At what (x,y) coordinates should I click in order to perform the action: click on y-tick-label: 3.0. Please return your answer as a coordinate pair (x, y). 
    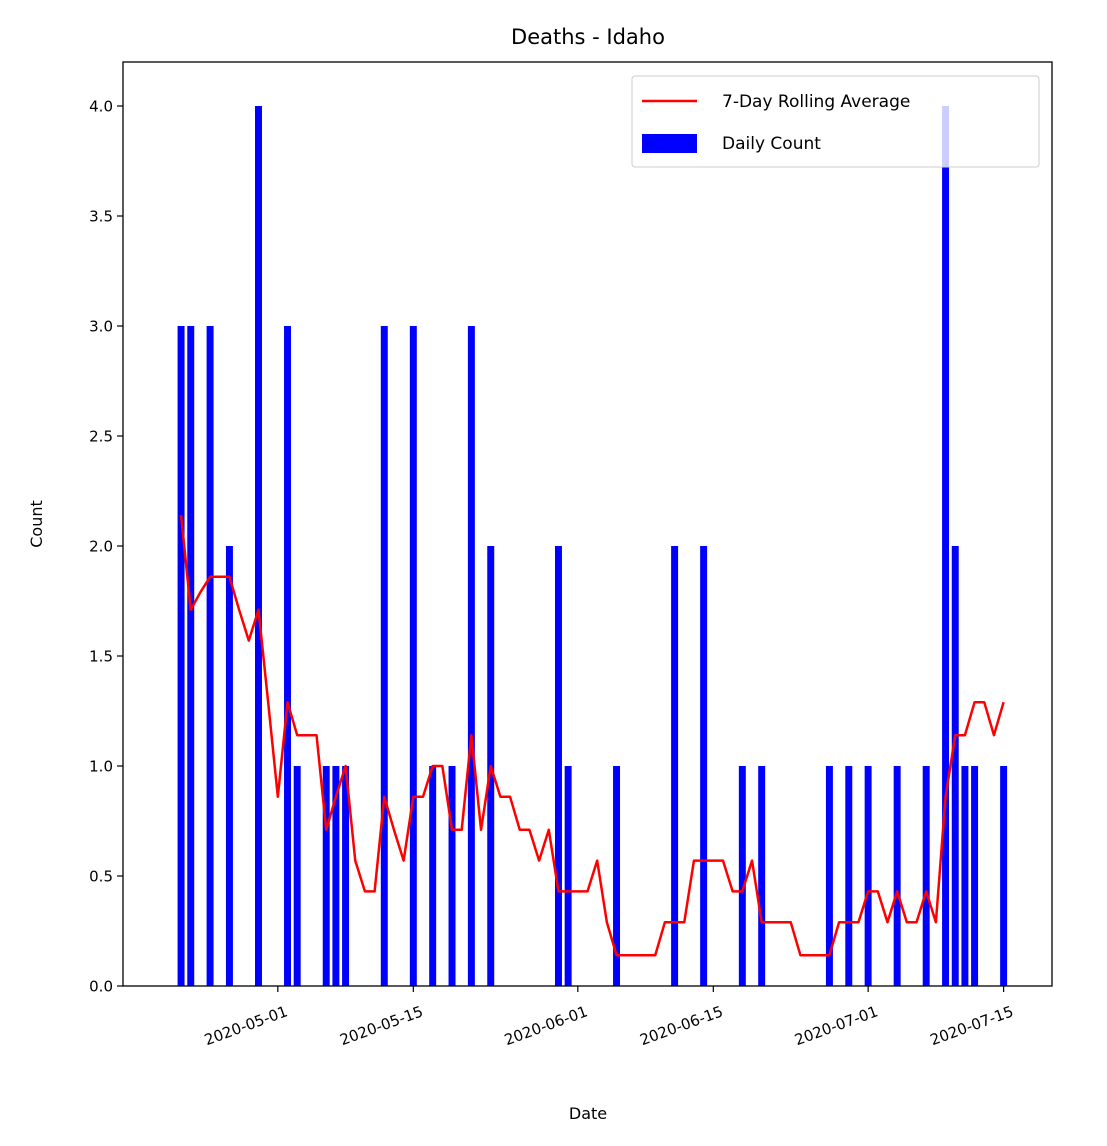
    Looking at the image, I should click on (101, 327).